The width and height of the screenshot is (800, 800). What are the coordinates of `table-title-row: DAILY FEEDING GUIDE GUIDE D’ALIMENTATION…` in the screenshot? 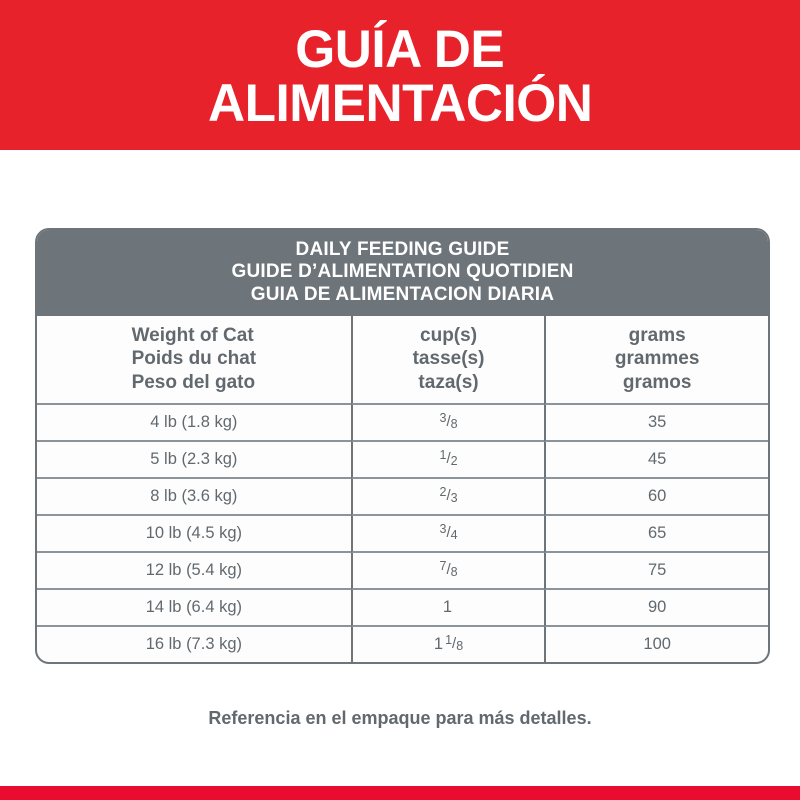 It's located at (402, 273).